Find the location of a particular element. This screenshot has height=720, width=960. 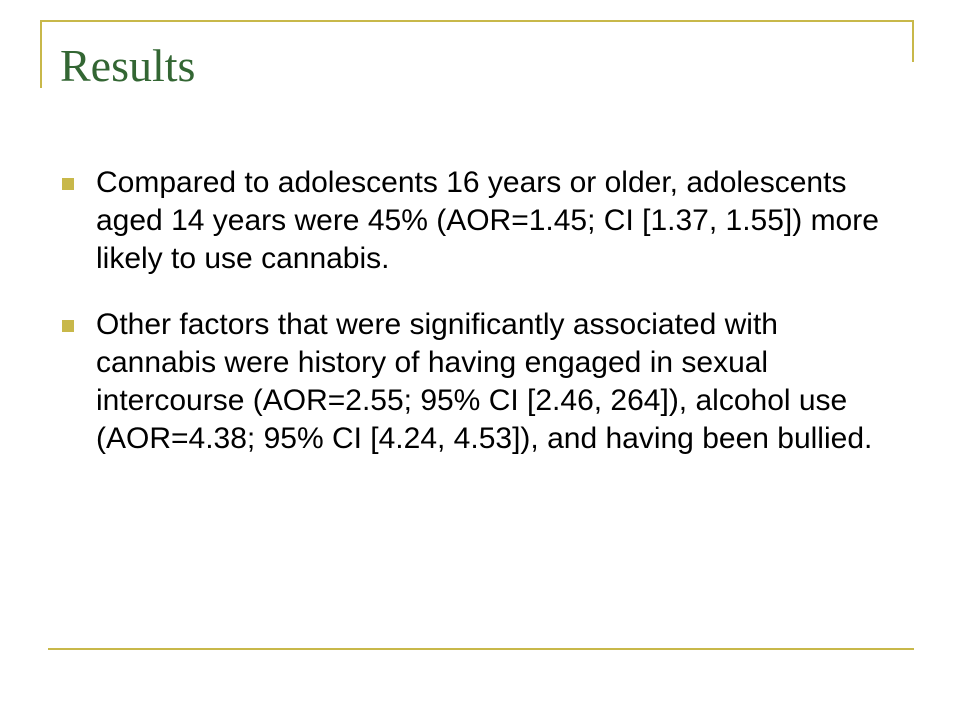

frame-top-line is located at coordinates (477, 21).